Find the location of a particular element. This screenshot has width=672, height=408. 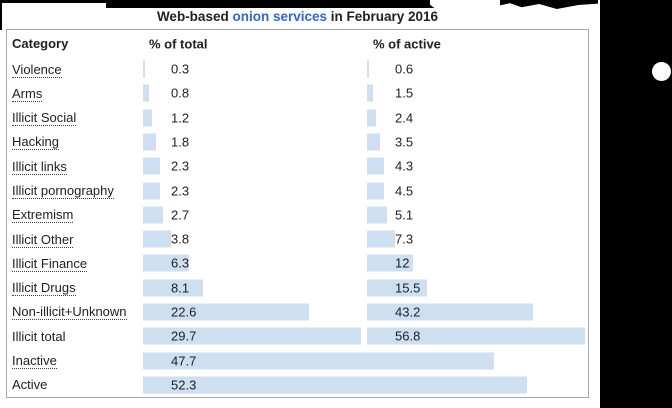

category-cell: Illicit Finance is located at coordinates (75, 263).